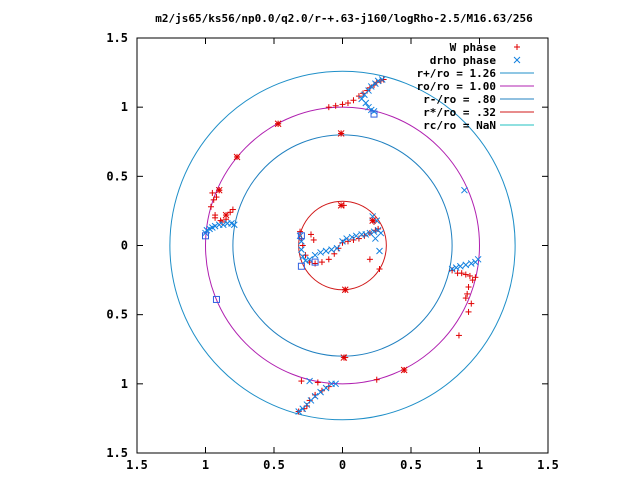 Image resolution: width=640 pixels, height=480 pixels. What do you see at coordinates (463, 60) in the screenshot?
I see `legend-label-1: drho phase` at bounding box center [463, 60].